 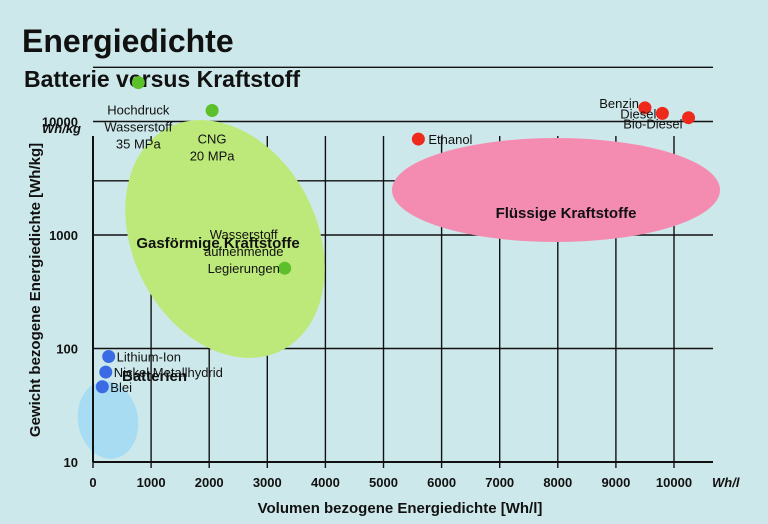 I want to click on x-tick-label: 3000, so click(x=267, y=482).